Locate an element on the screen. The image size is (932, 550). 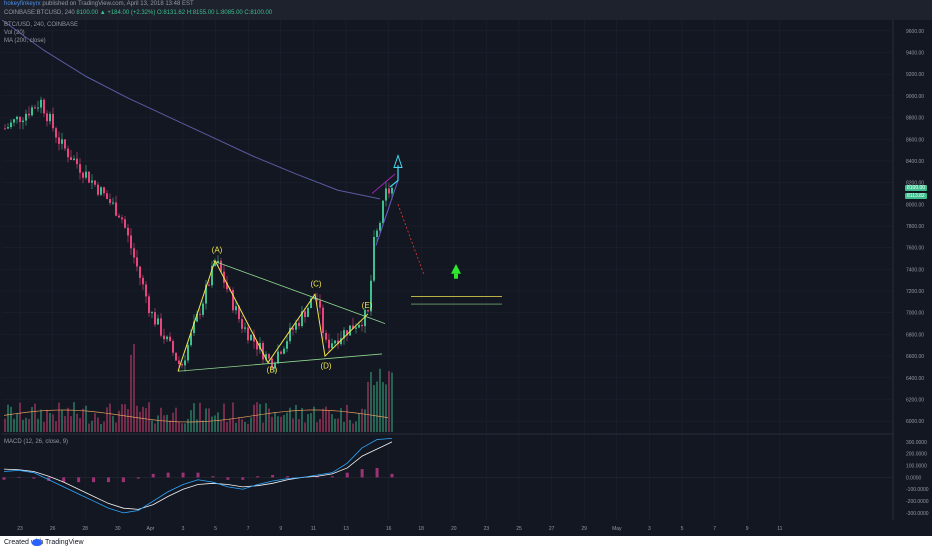
time-tick-label: 5 is located at coordinates (682, 529).